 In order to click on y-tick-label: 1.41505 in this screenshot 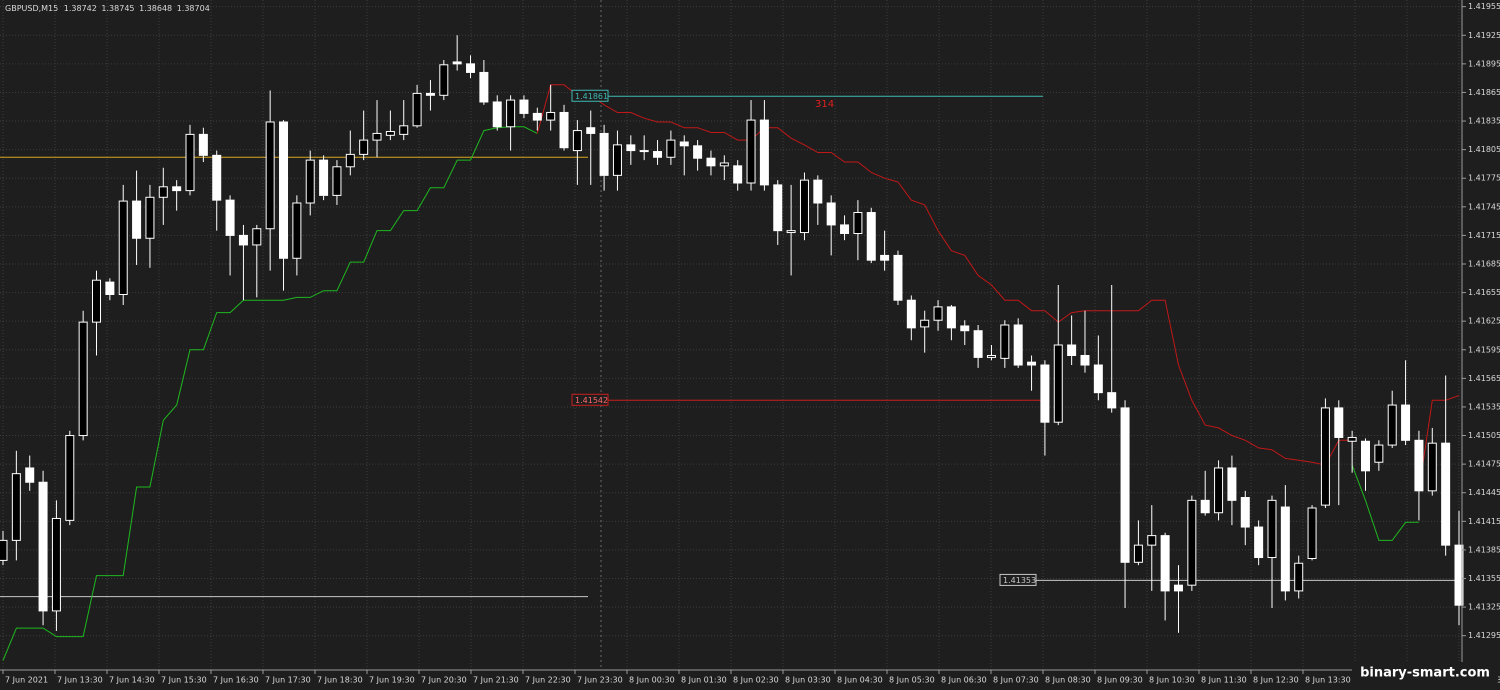, I will do `click(1484, 435)`.